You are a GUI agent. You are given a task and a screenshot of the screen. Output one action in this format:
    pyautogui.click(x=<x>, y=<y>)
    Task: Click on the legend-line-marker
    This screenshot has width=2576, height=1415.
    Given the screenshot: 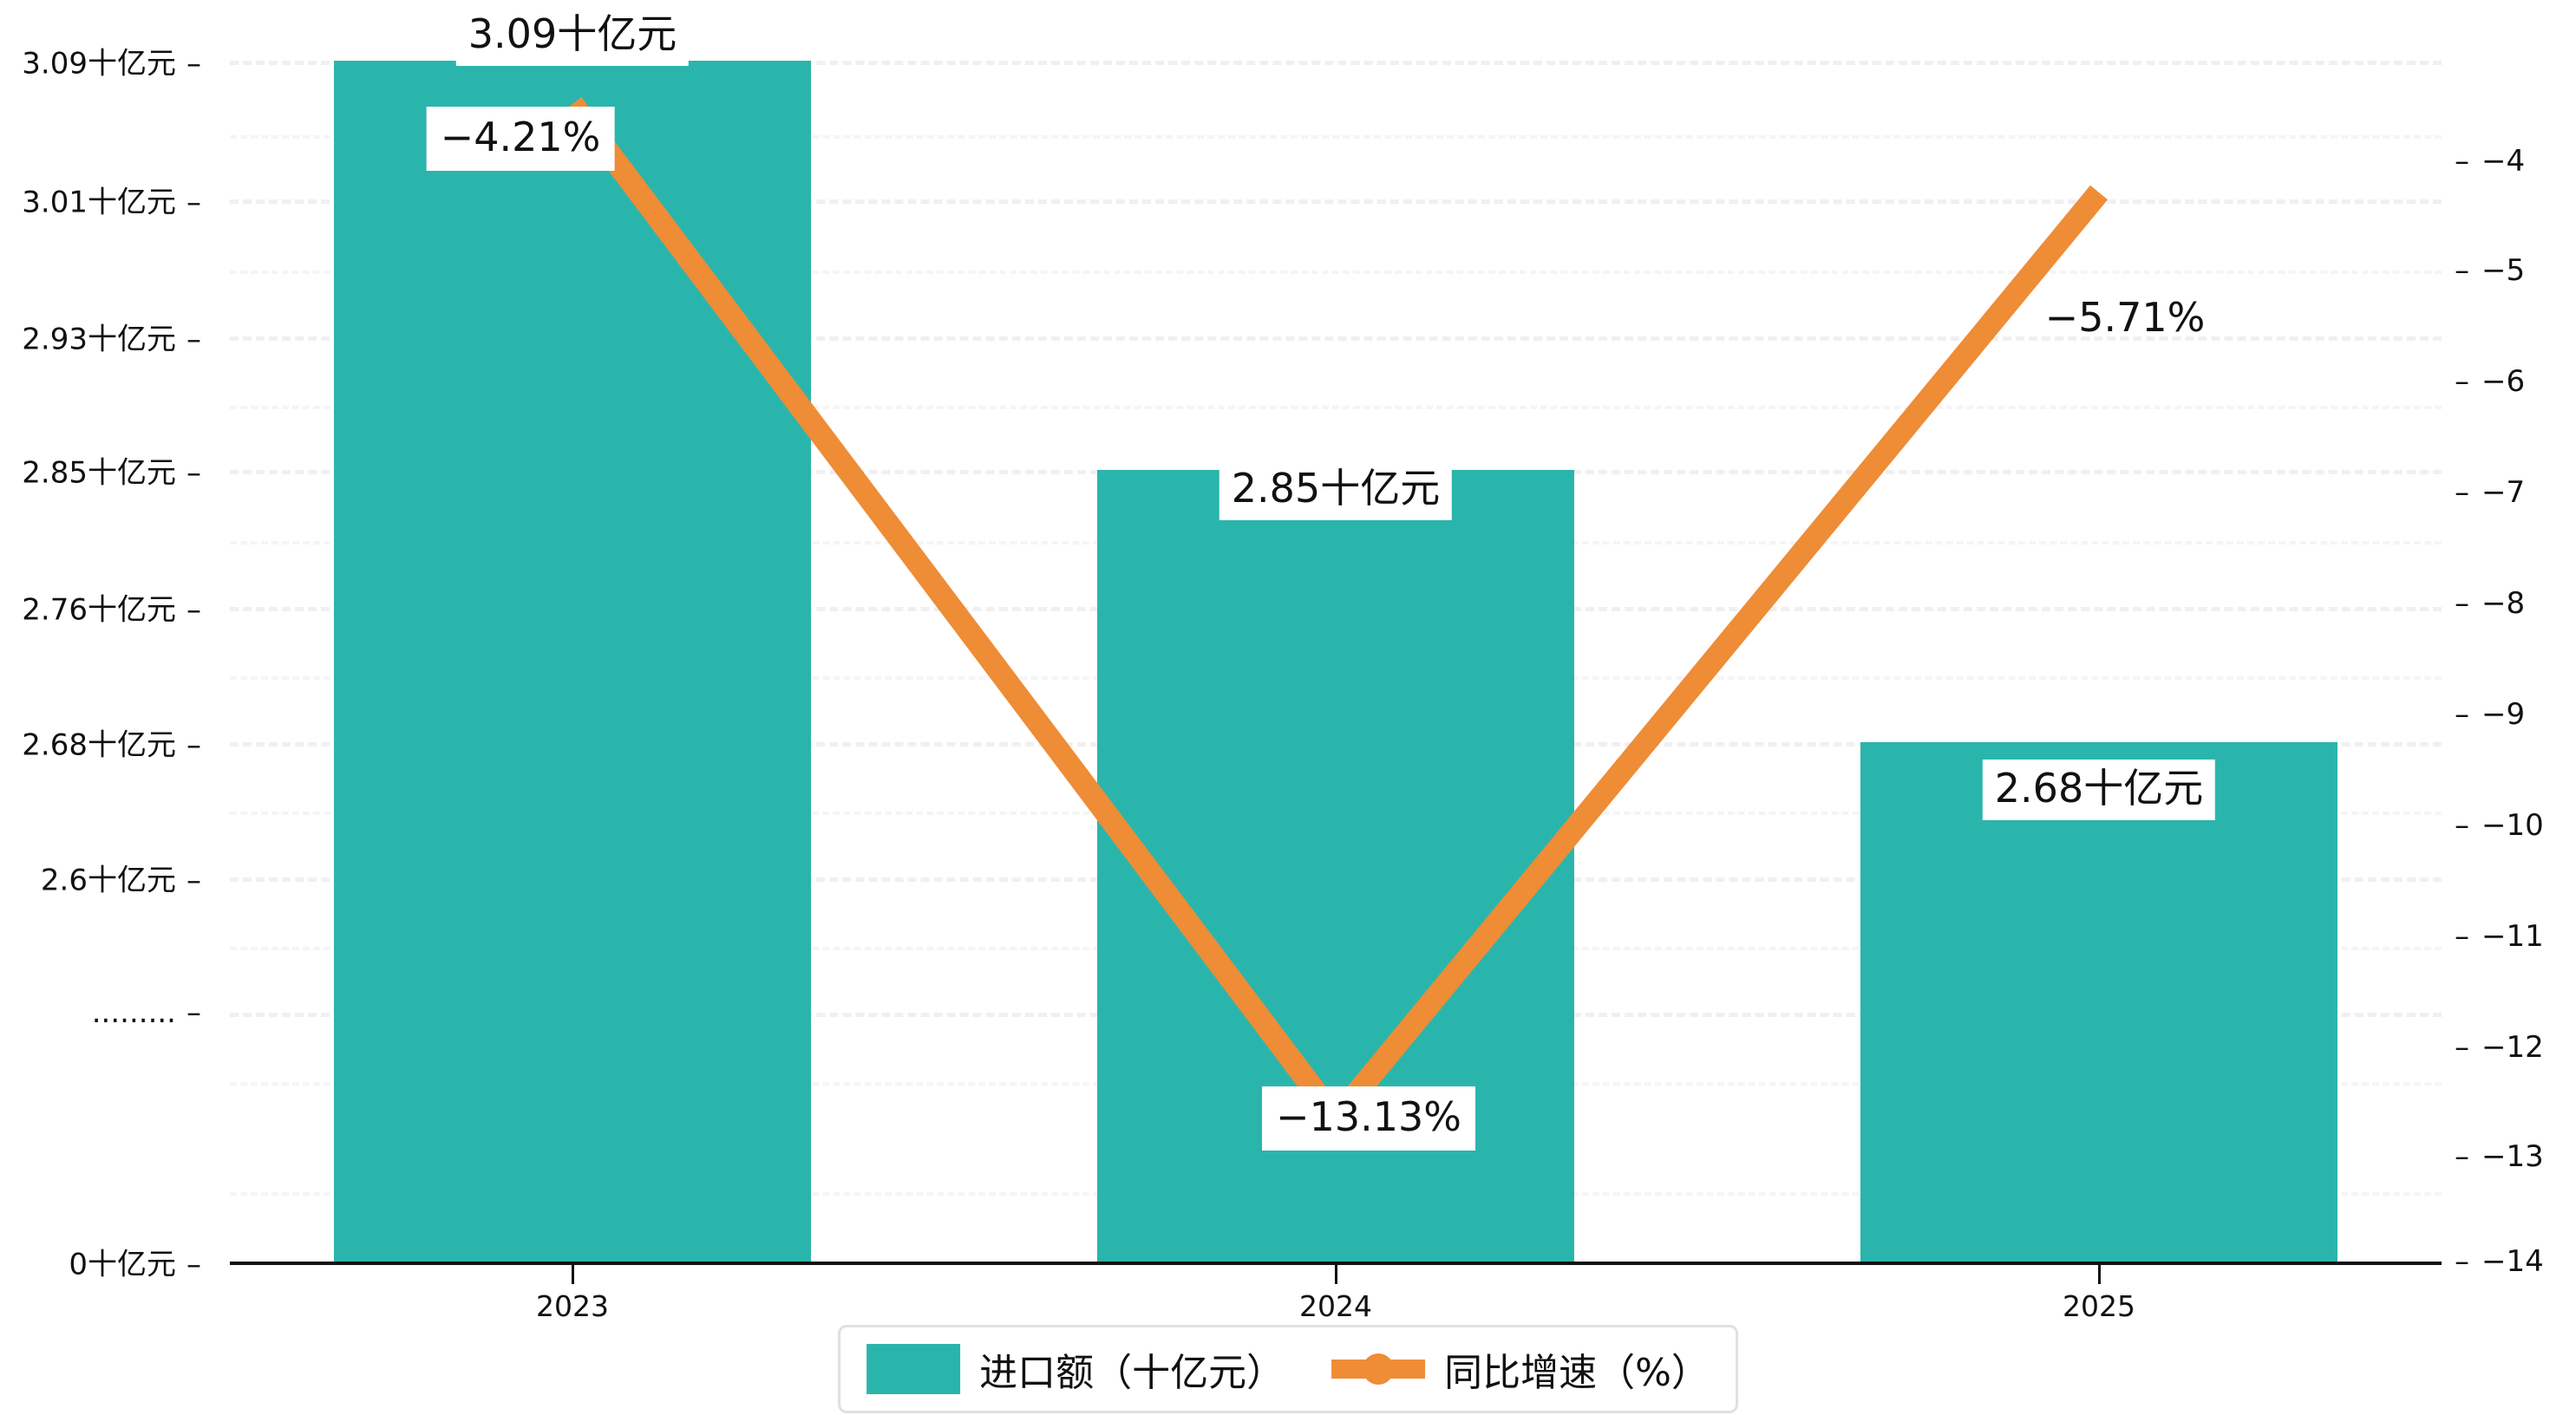 What is the action you would take?
    pyautogui.click(x=1379, y=1369)
    